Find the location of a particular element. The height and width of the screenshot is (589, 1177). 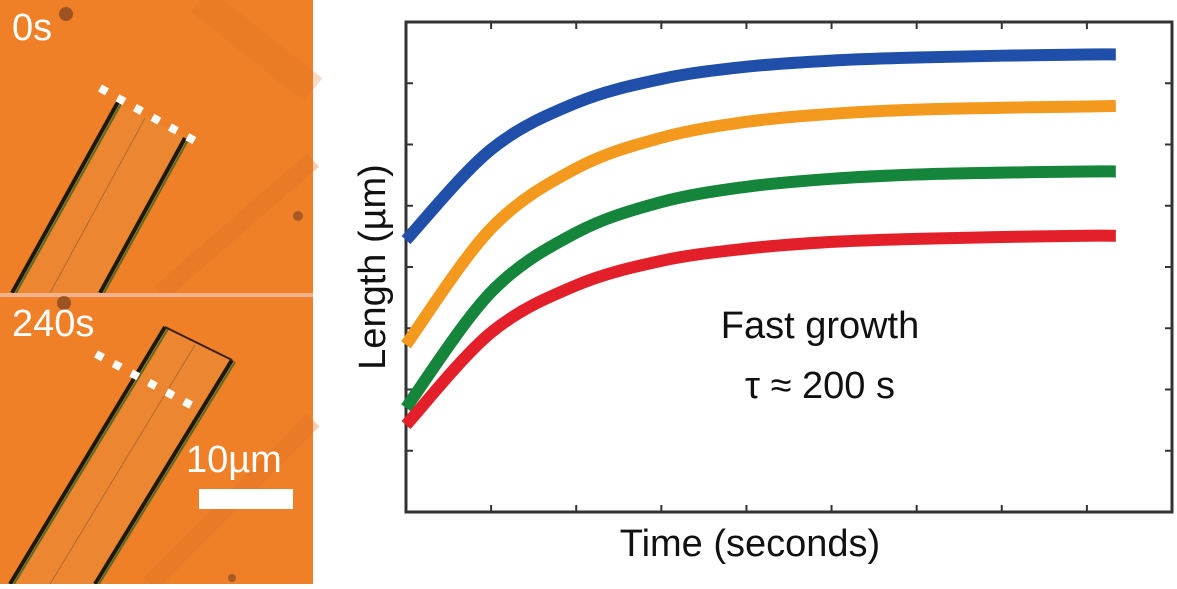

annotation-line2: τ ≈ 200 s is located at coordinates (820, 386).